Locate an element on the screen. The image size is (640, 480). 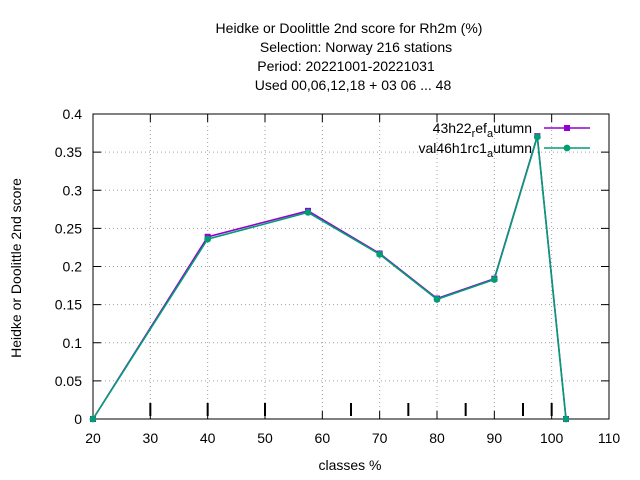
x-tick-label: 30 is located at coordinates (151, 438).